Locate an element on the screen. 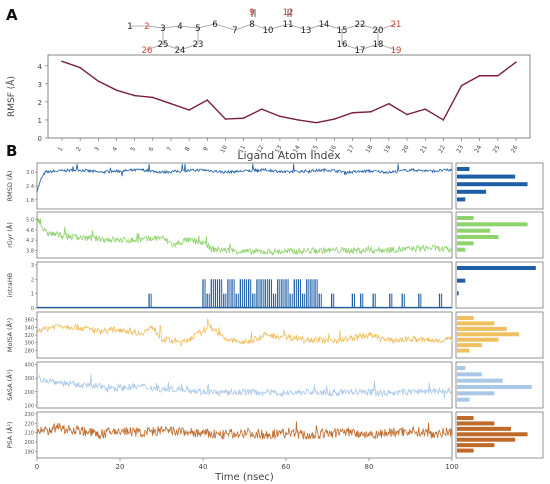 The height and width of the screenshot is (484, 550). x-tick-label: 9 is located at coordinates (206, 149).